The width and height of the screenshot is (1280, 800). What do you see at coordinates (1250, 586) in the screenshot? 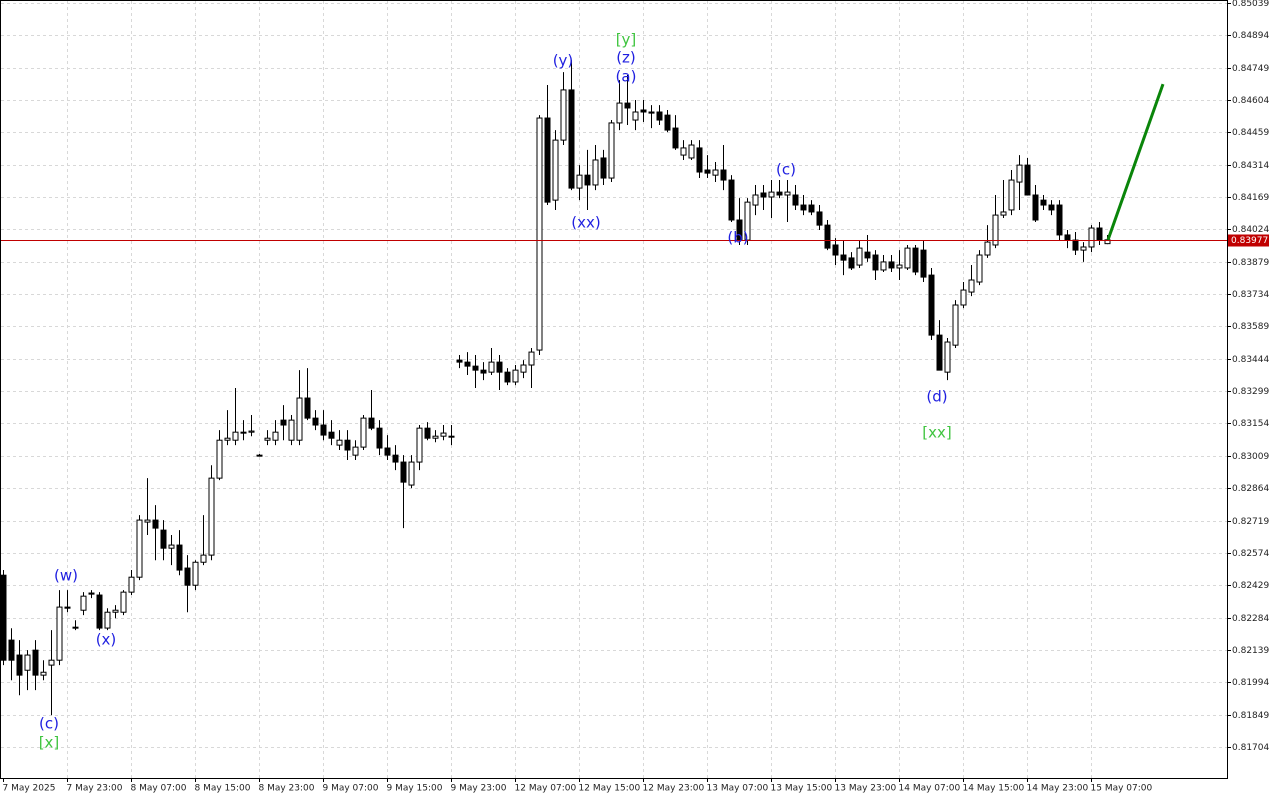
I see `y-tick-label: 0.82429` at bounding box center [1250, 586].